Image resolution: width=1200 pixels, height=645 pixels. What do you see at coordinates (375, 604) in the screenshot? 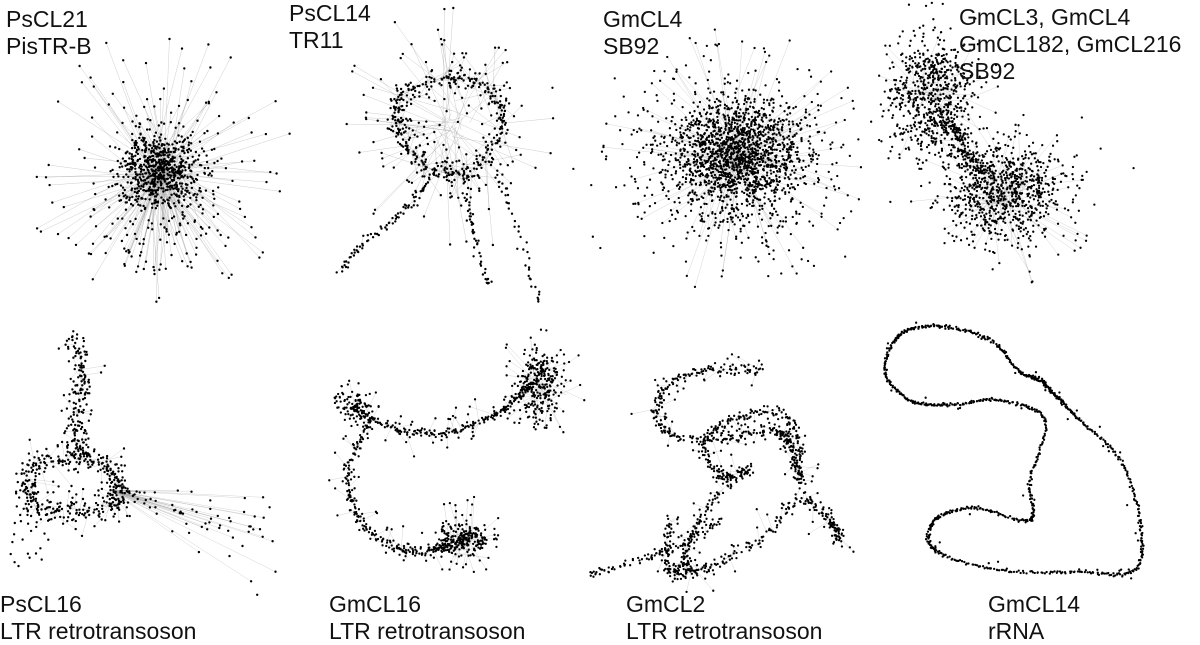
I see `label-line: GmCL16` at bounding box center [375, 604].